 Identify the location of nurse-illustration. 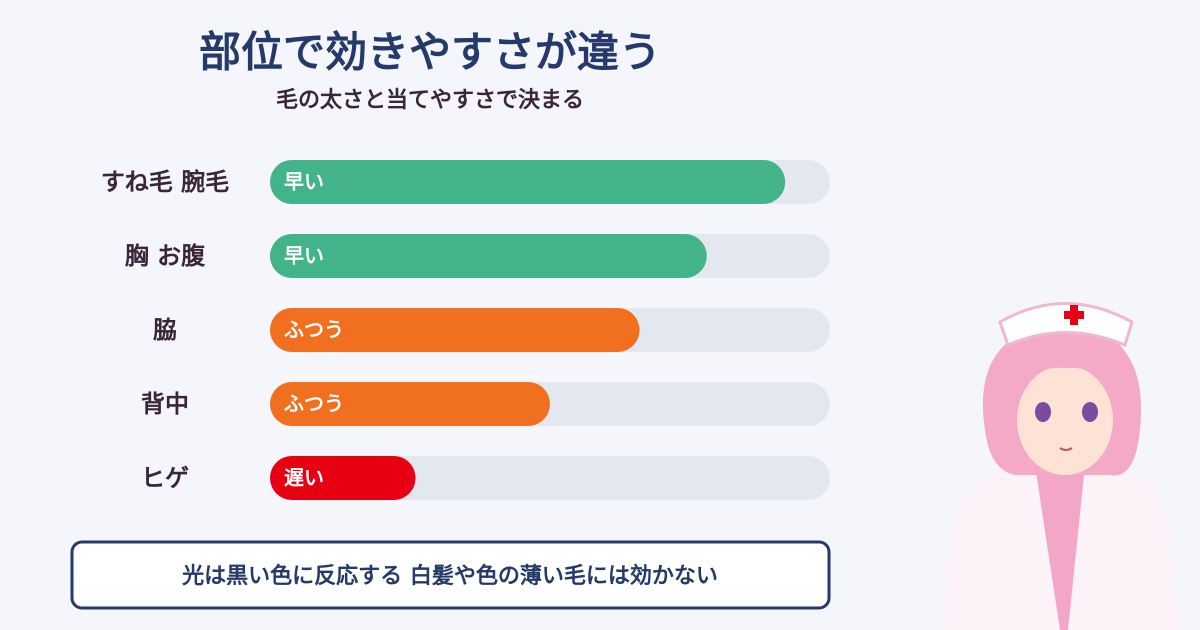
(1060, 466).